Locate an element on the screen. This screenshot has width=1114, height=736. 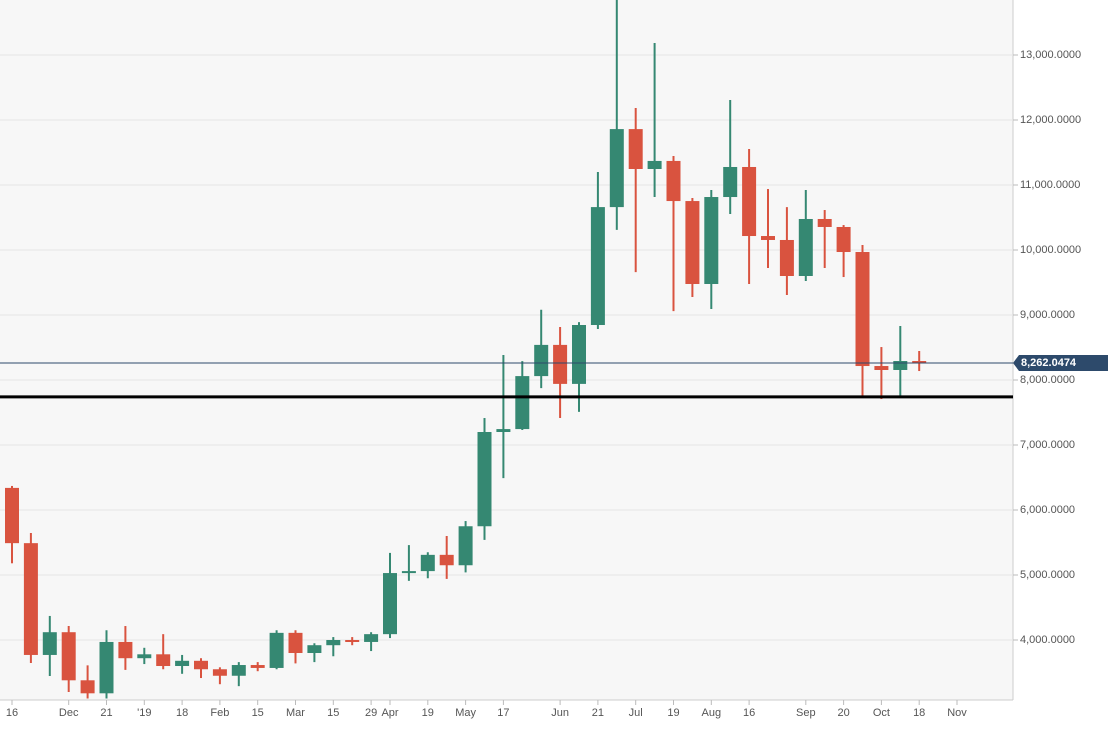
x-tick-label: Feb is located at coordinates (219, 713).